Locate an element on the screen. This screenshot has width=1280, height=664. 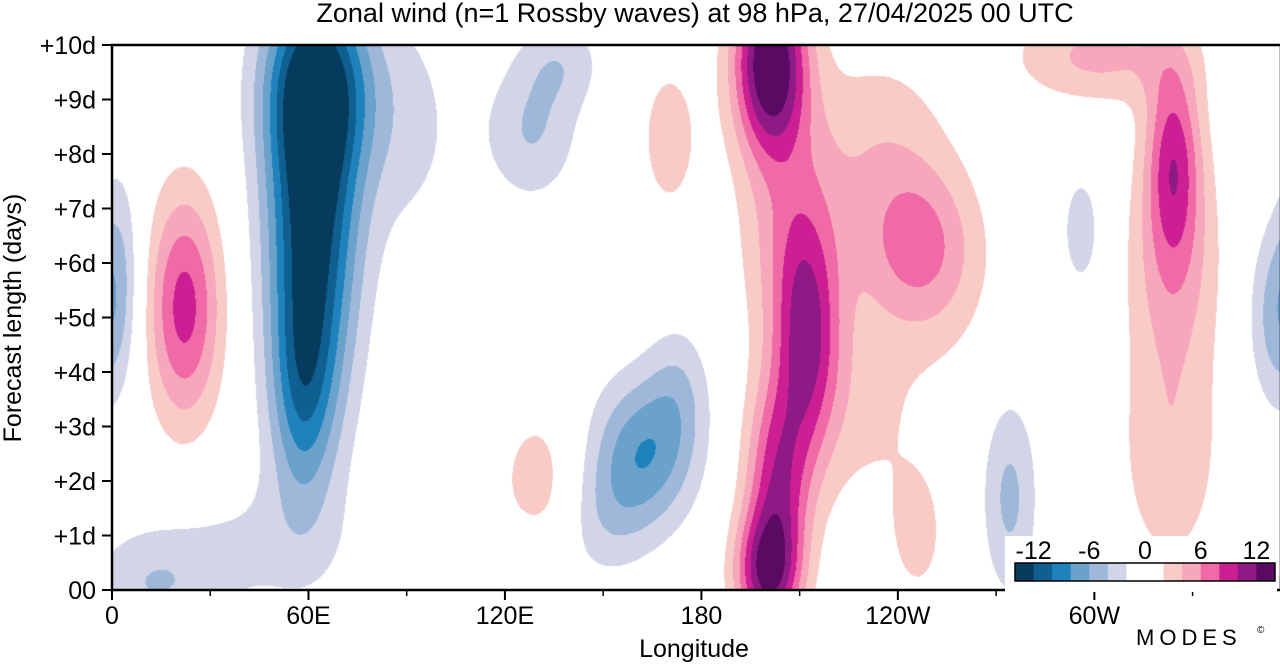
modes-logo: MODES © is located at coordinates (1200, 637).